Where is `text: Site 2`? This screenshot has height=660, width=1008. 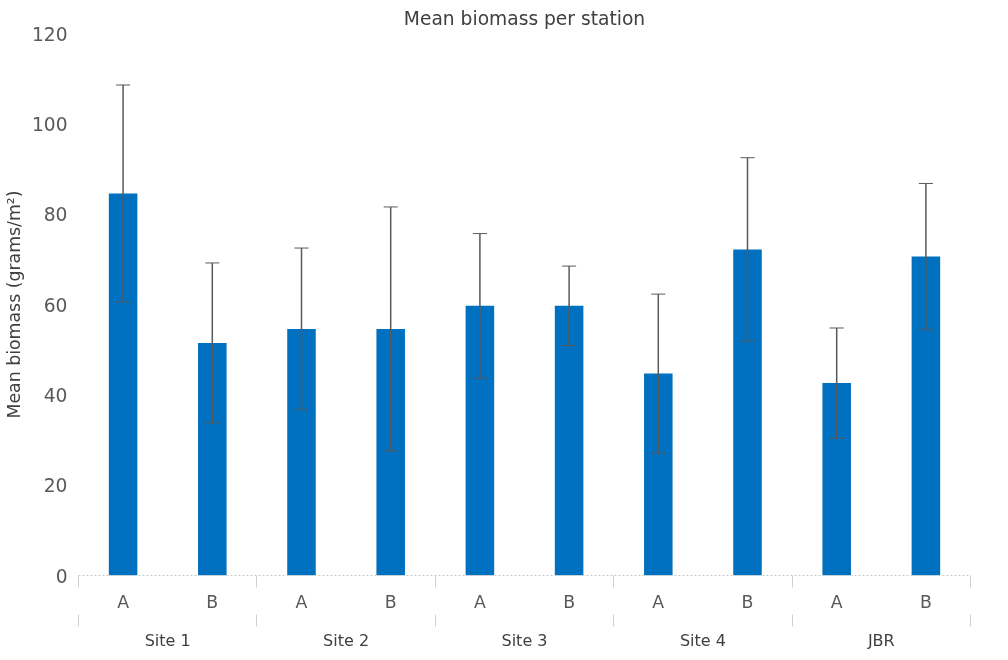 text: Site 2 is located at coordinates (346, 640).